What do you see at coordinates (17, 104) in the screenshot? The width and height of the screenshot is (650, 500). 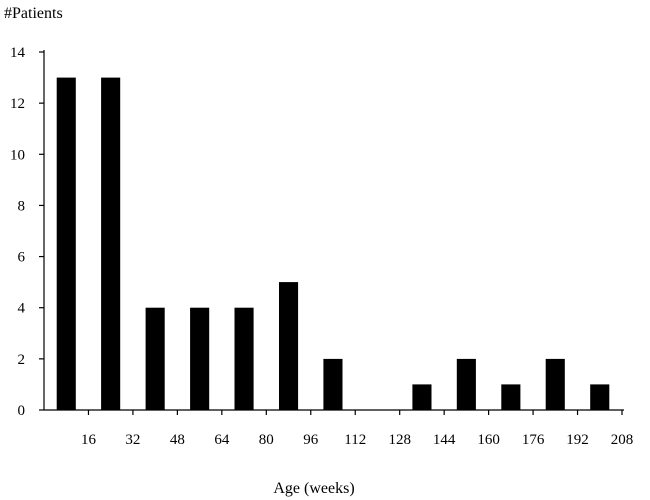 I see `y-tick-label: 12` at bounding box center [17, 104].